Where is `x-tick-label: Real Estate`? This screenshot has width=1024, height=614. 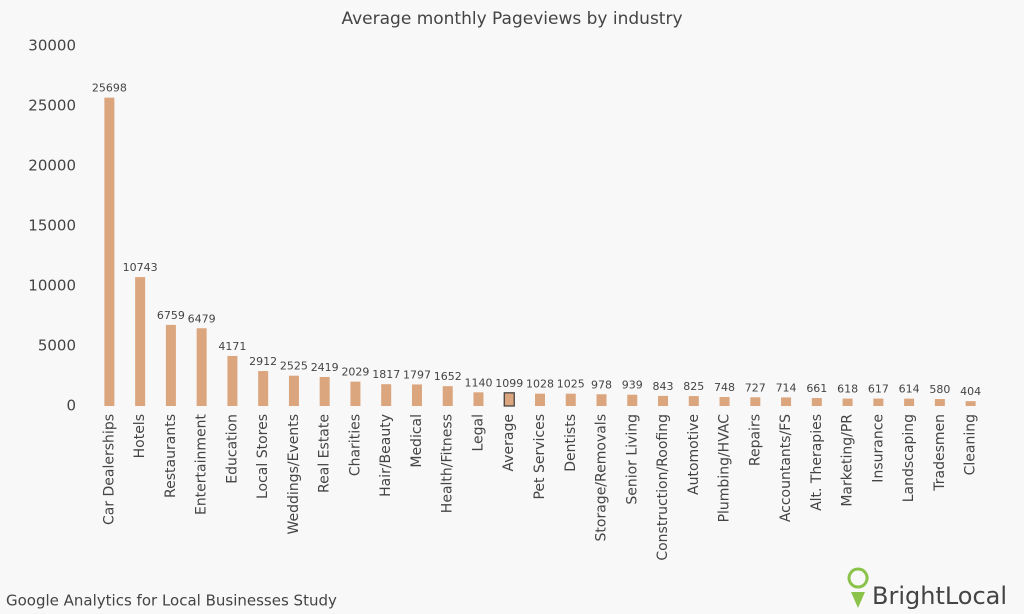
x-tick-label: Real Estate is located at coordinates (325, 453).